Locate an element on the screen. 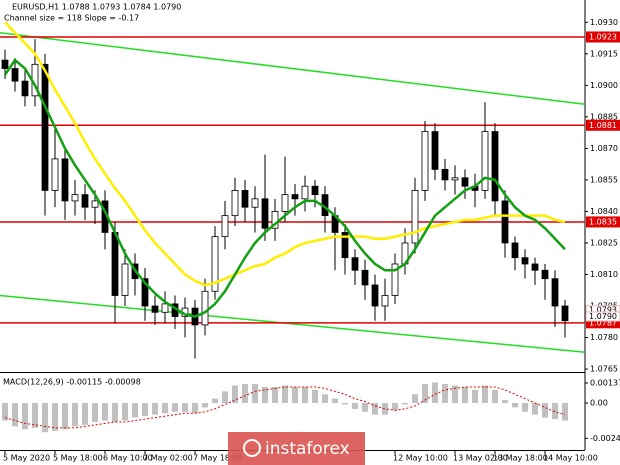 The image size is (620, 465). price-marker-label: 1.0793 is located at coordinates (603, 310).